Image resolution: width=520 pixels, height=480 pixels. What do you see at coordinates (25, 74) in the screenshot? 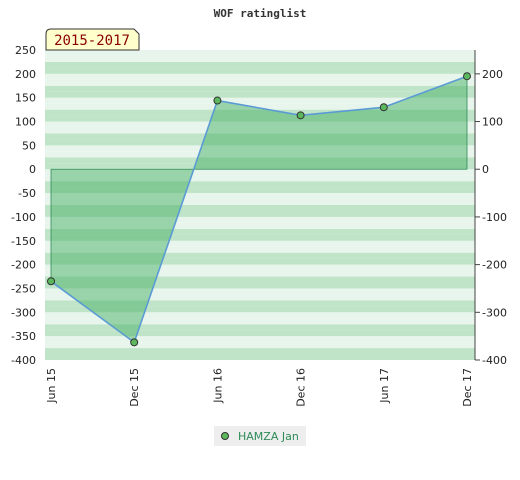
I see `y-left-tick-label: 200` at bounding box center [25, 74].